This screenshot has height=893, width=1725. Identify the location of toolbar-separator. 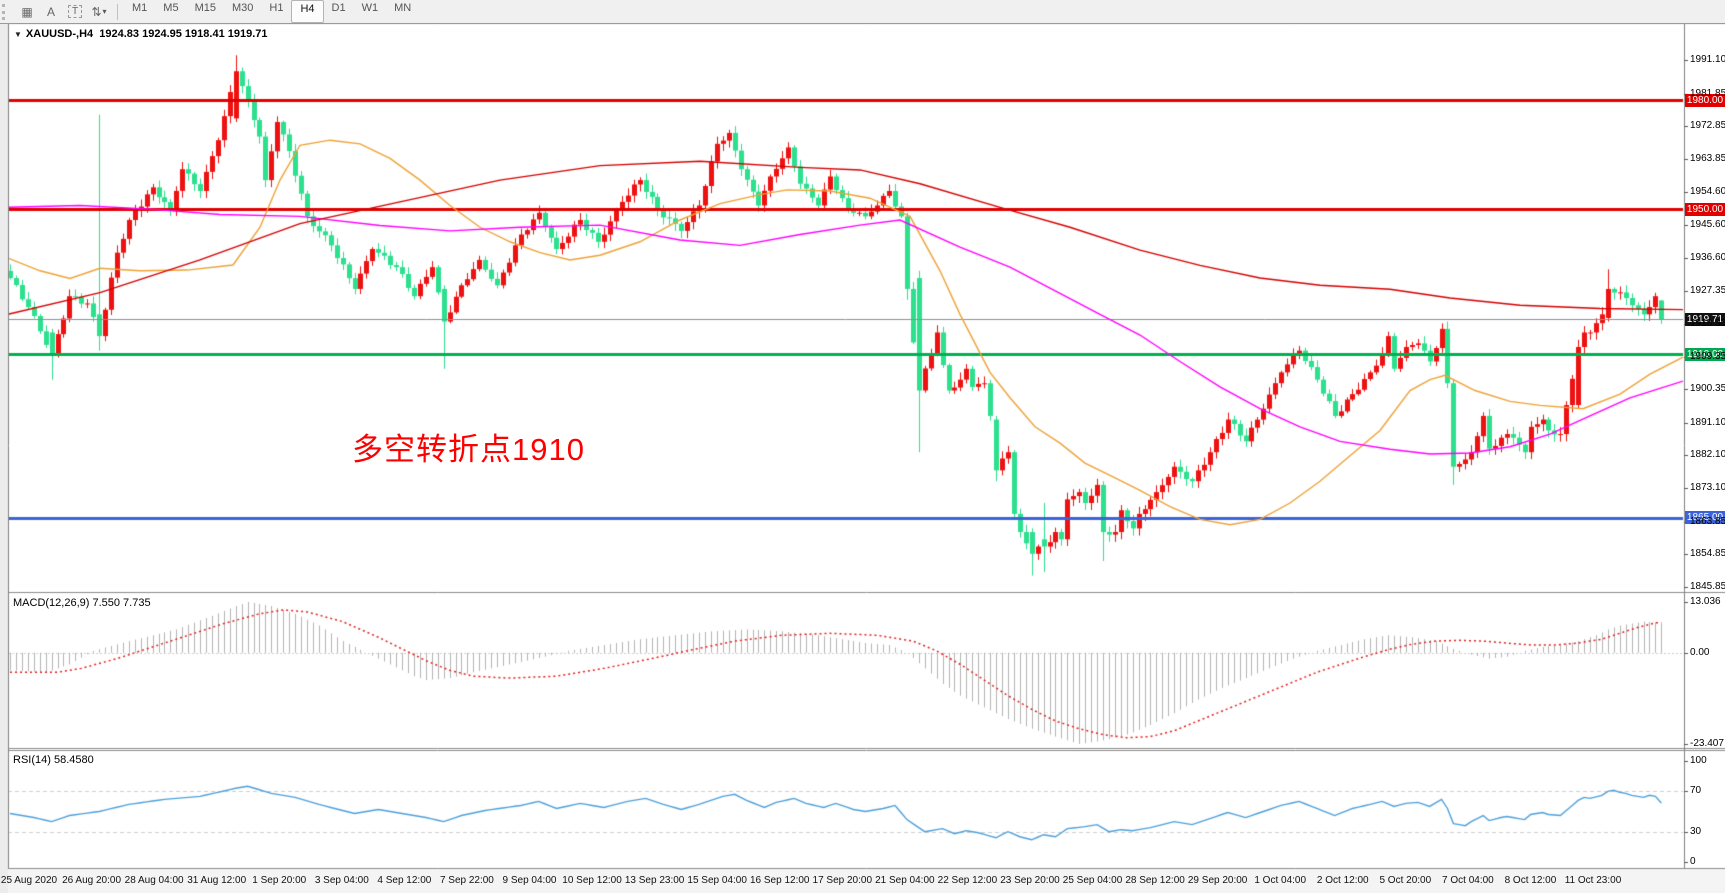
(117, 11).